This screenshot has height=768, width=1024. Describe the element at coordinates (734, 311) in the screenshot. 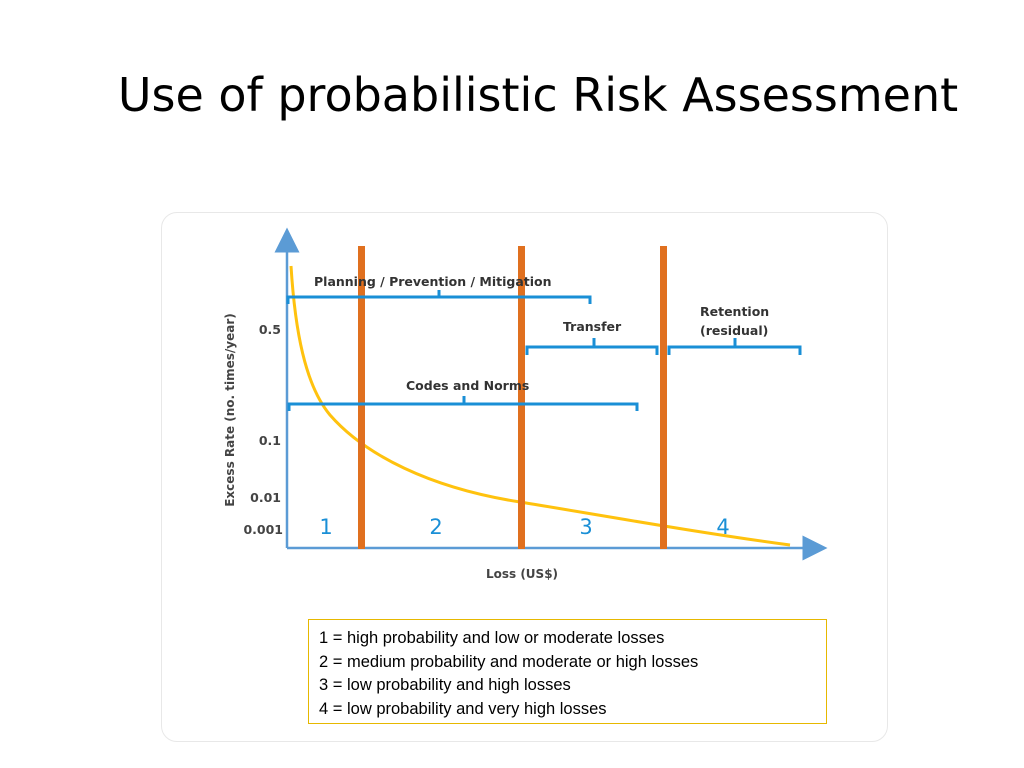

I see `retention-label: Retention` at that location.